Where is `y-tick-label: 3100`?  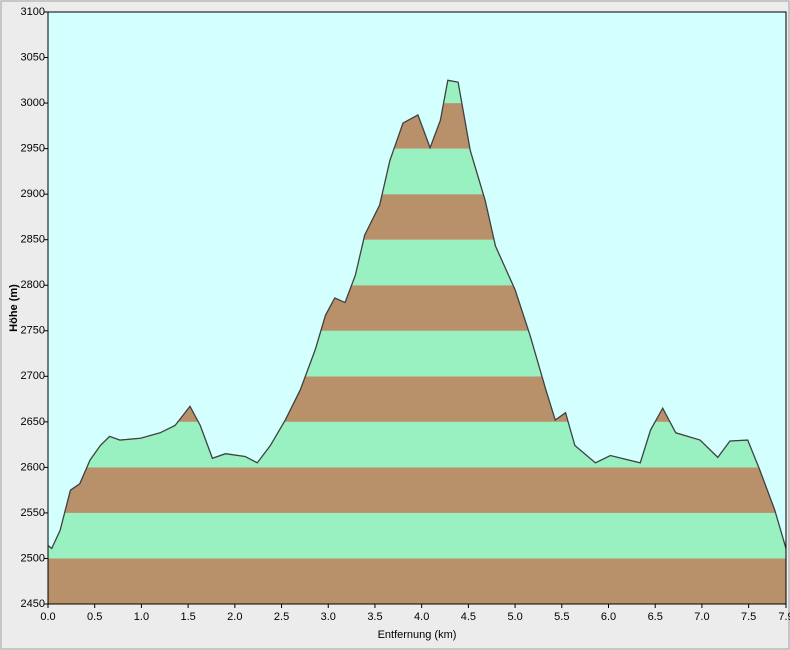
y-tick-label: 3100 is located at coordinates (33, 12).